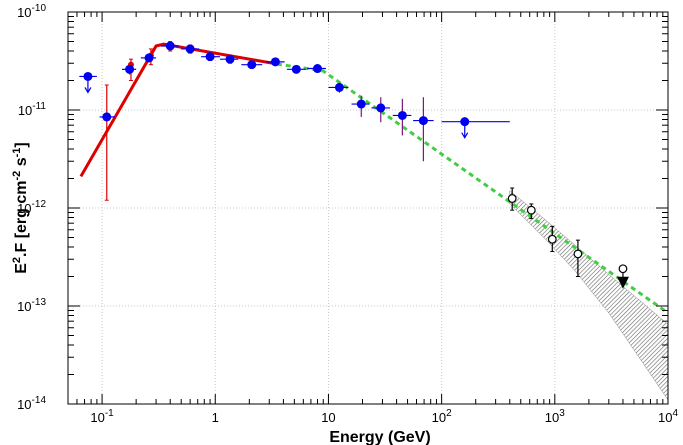  What do you see at coordinates (442, 416) in the screenshot?
I see `x-tick-label: 10²` at bounding box center [442, 416].